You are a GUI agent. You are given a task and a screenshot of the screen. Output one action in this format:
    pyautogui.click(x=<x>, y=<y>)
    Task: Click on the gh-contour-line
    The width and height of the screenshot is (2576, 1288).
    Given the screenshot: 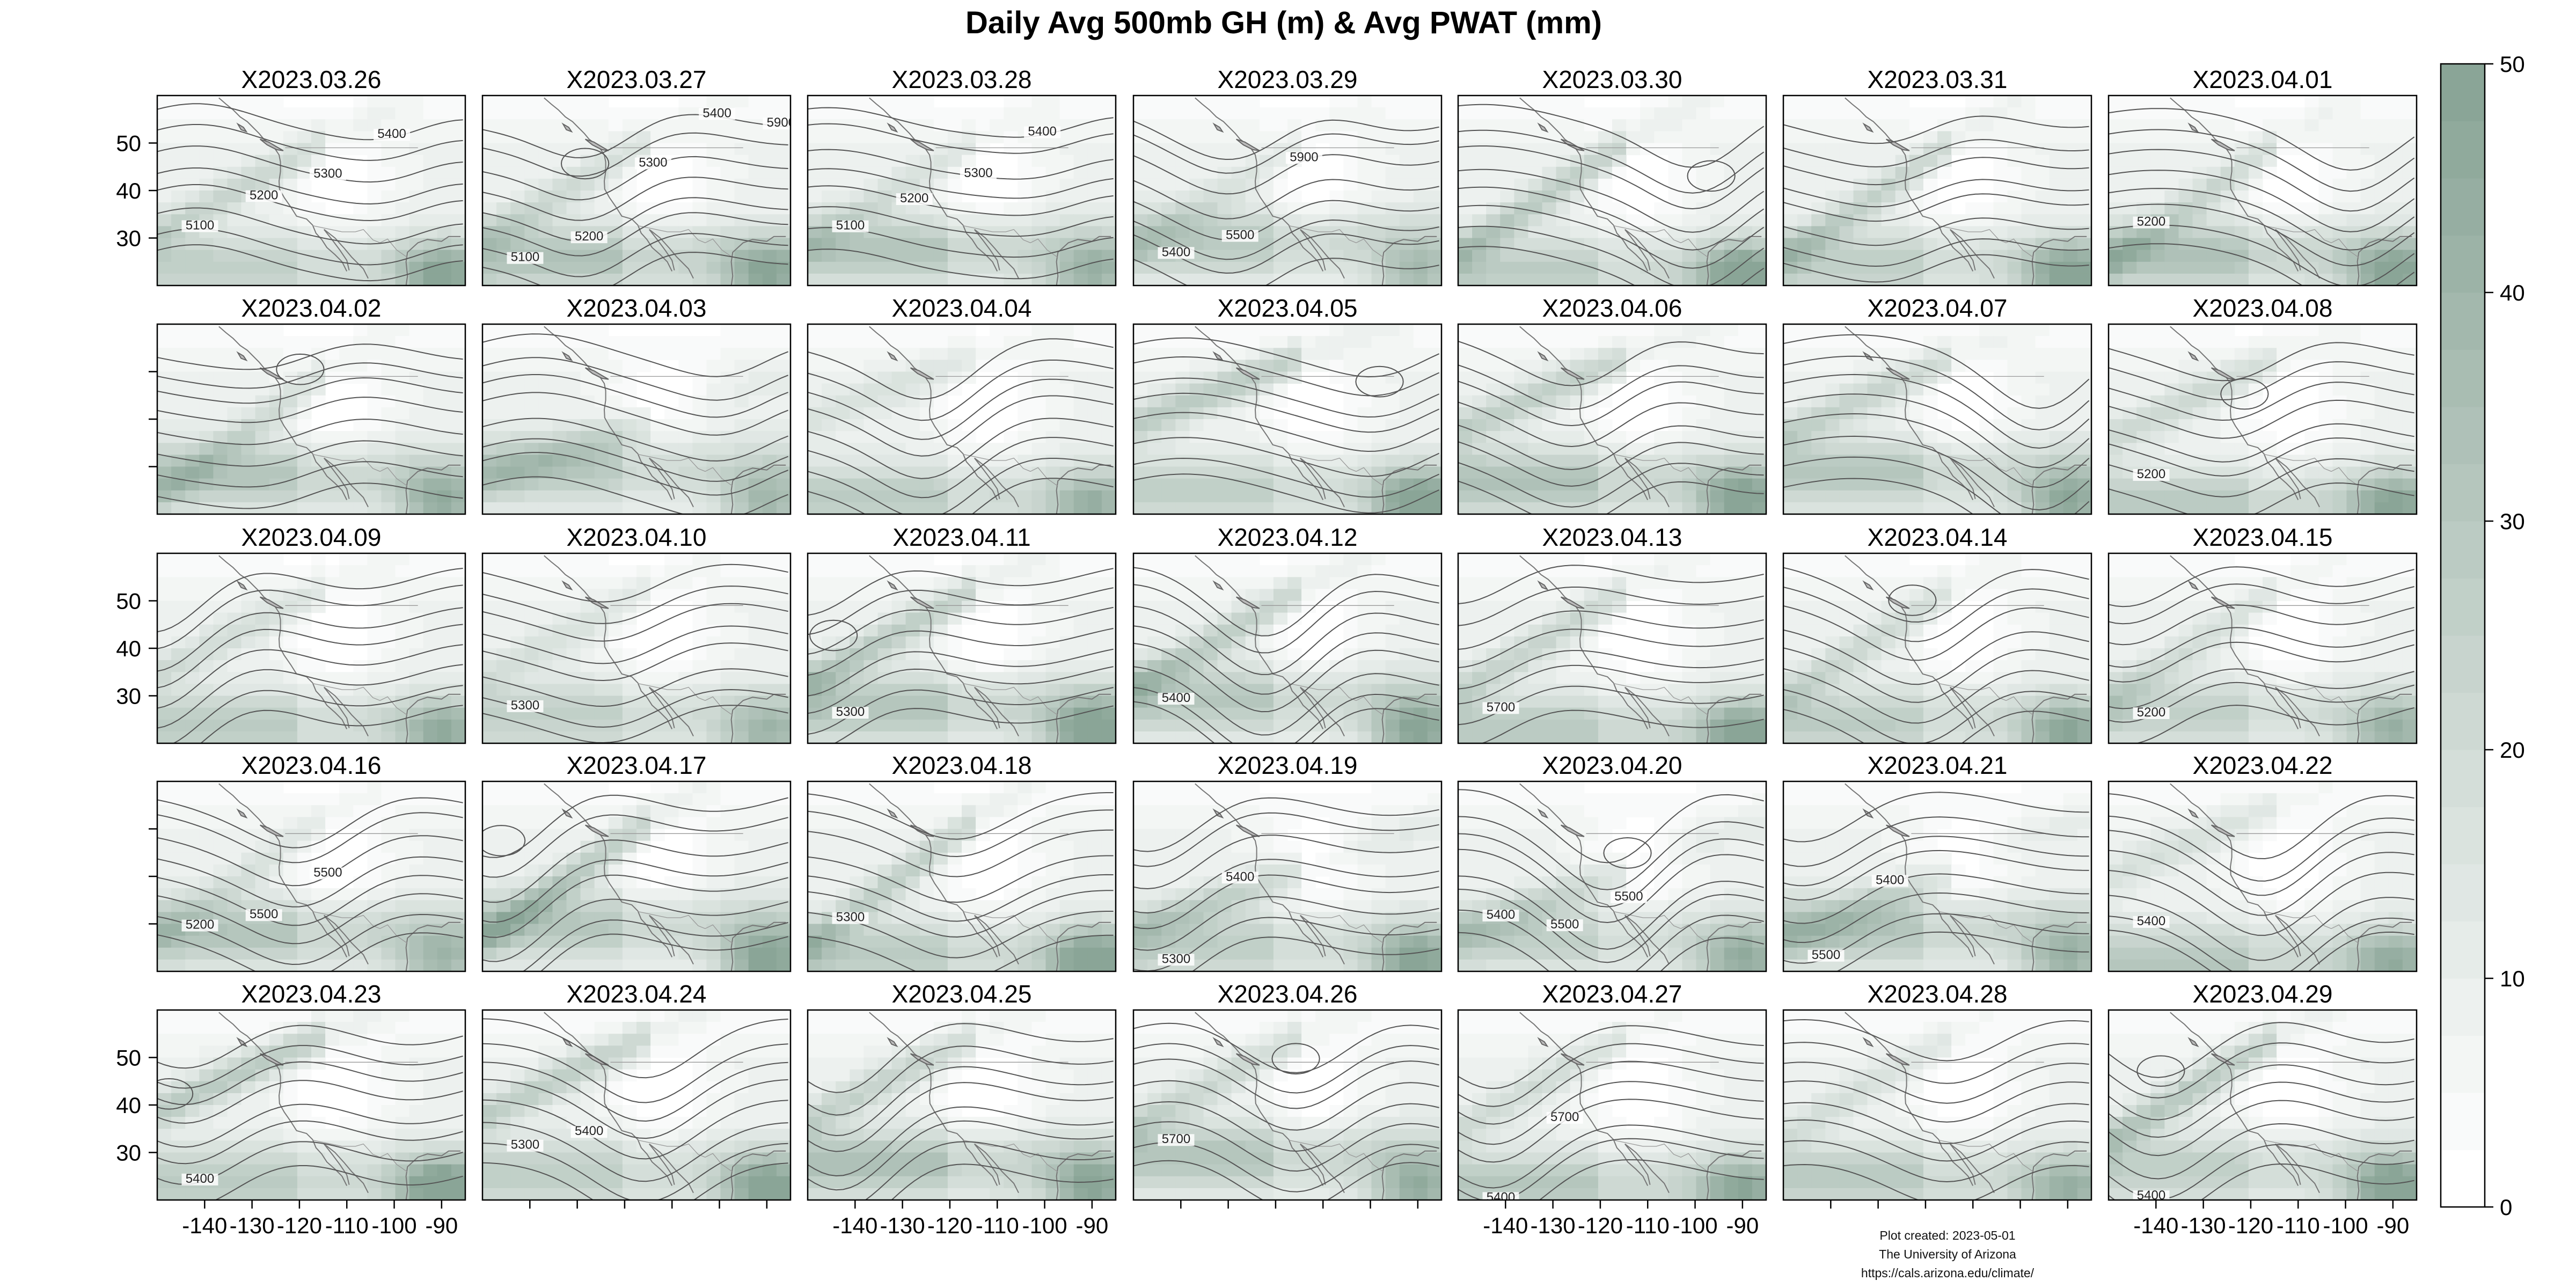 What is the action you would take?
    pyautogui.click(x=635, y=219)
    